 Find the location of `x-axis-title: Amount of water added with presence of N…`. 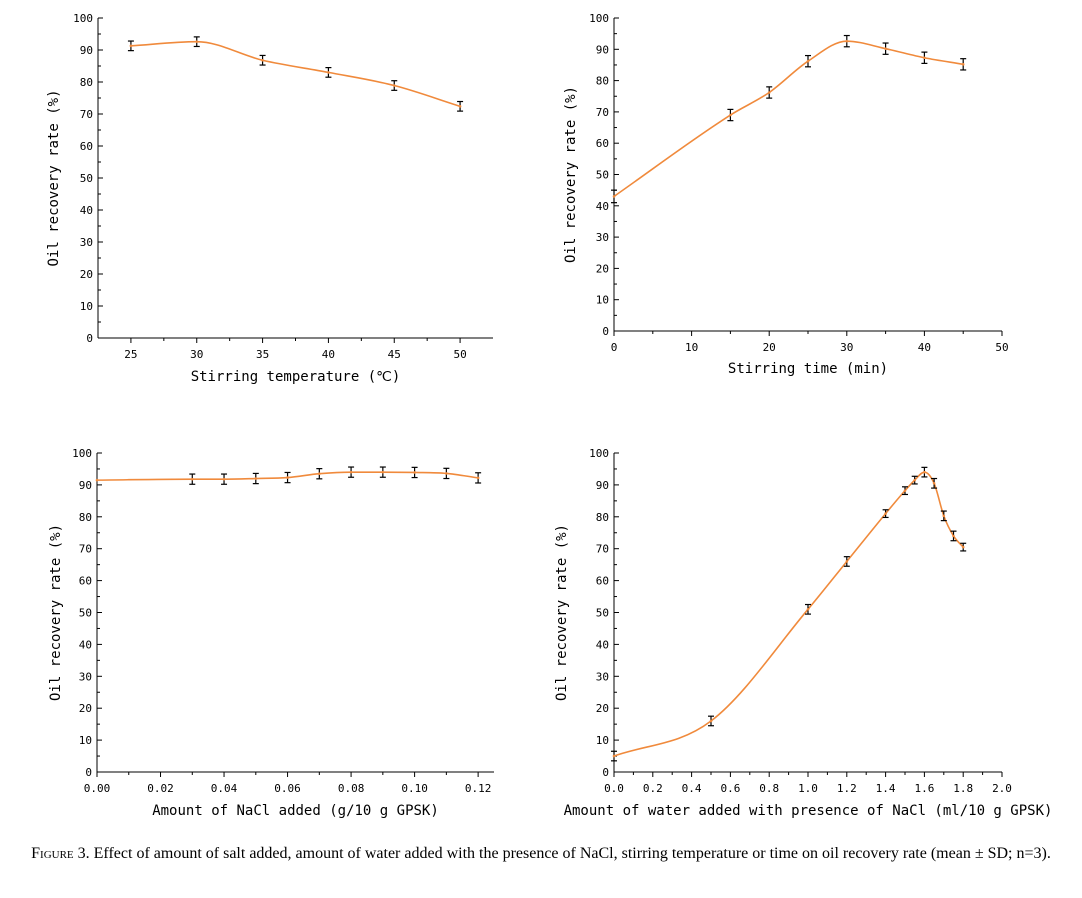

x-axis-title: Amount of water added with presence of N… is located at coordinates (808, 811).